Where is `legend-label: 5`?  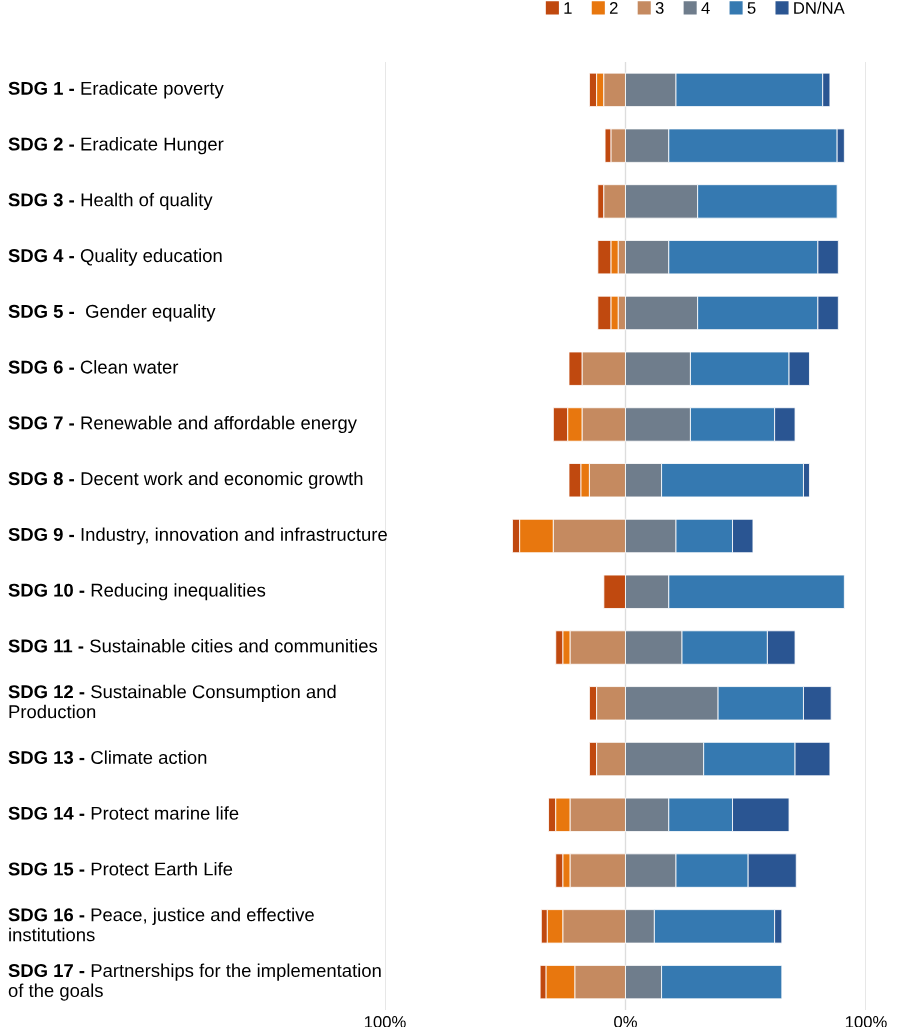
legend-label: 5 is located at coordinates (751, 8).